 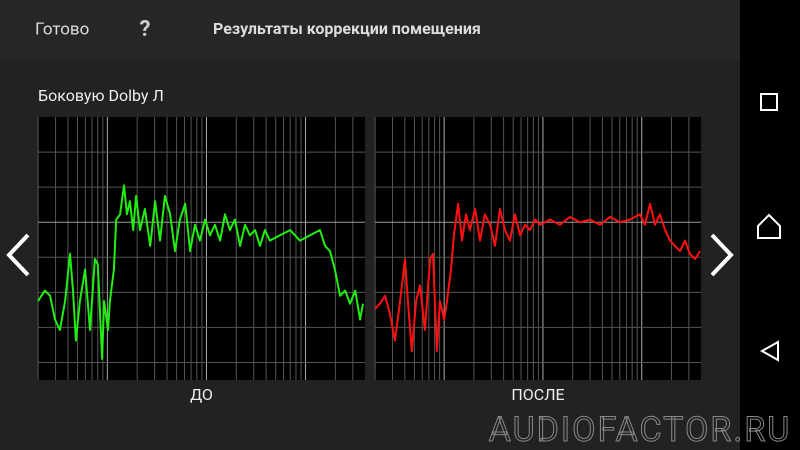 What do you see at coordinates (347, 28) in the screenshot?
I see `page-title: Результаты коррекции помещения` at bounding box center [347, 28].